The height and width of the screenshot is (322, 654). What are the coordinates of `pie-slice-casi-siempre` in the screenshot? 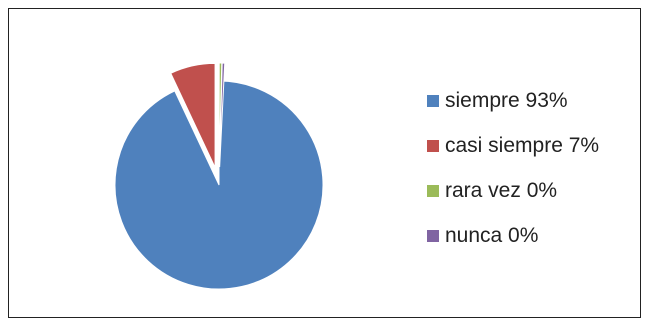 It's located at (193, 115).